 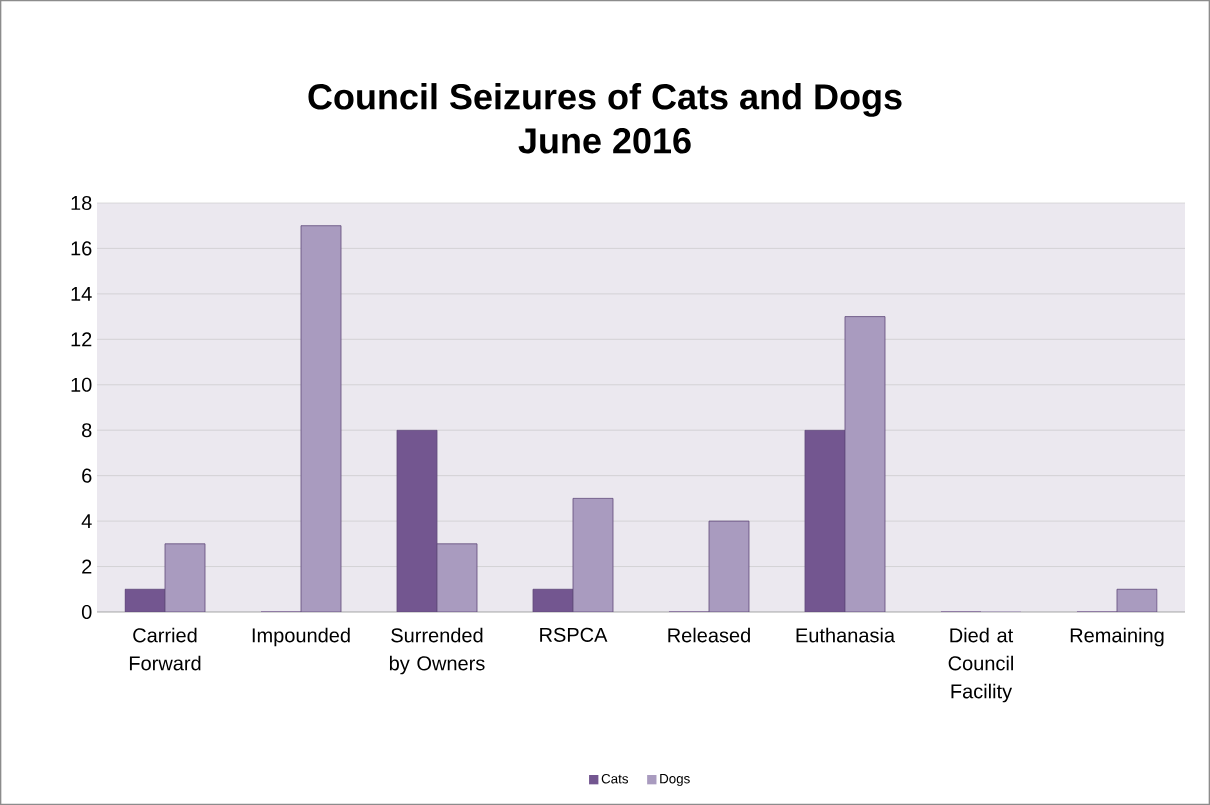 What do you see at coordinates (574, 634) in the screenshot?
I see `x-tick-label: RSPCA` at bounding box center [574, 634].